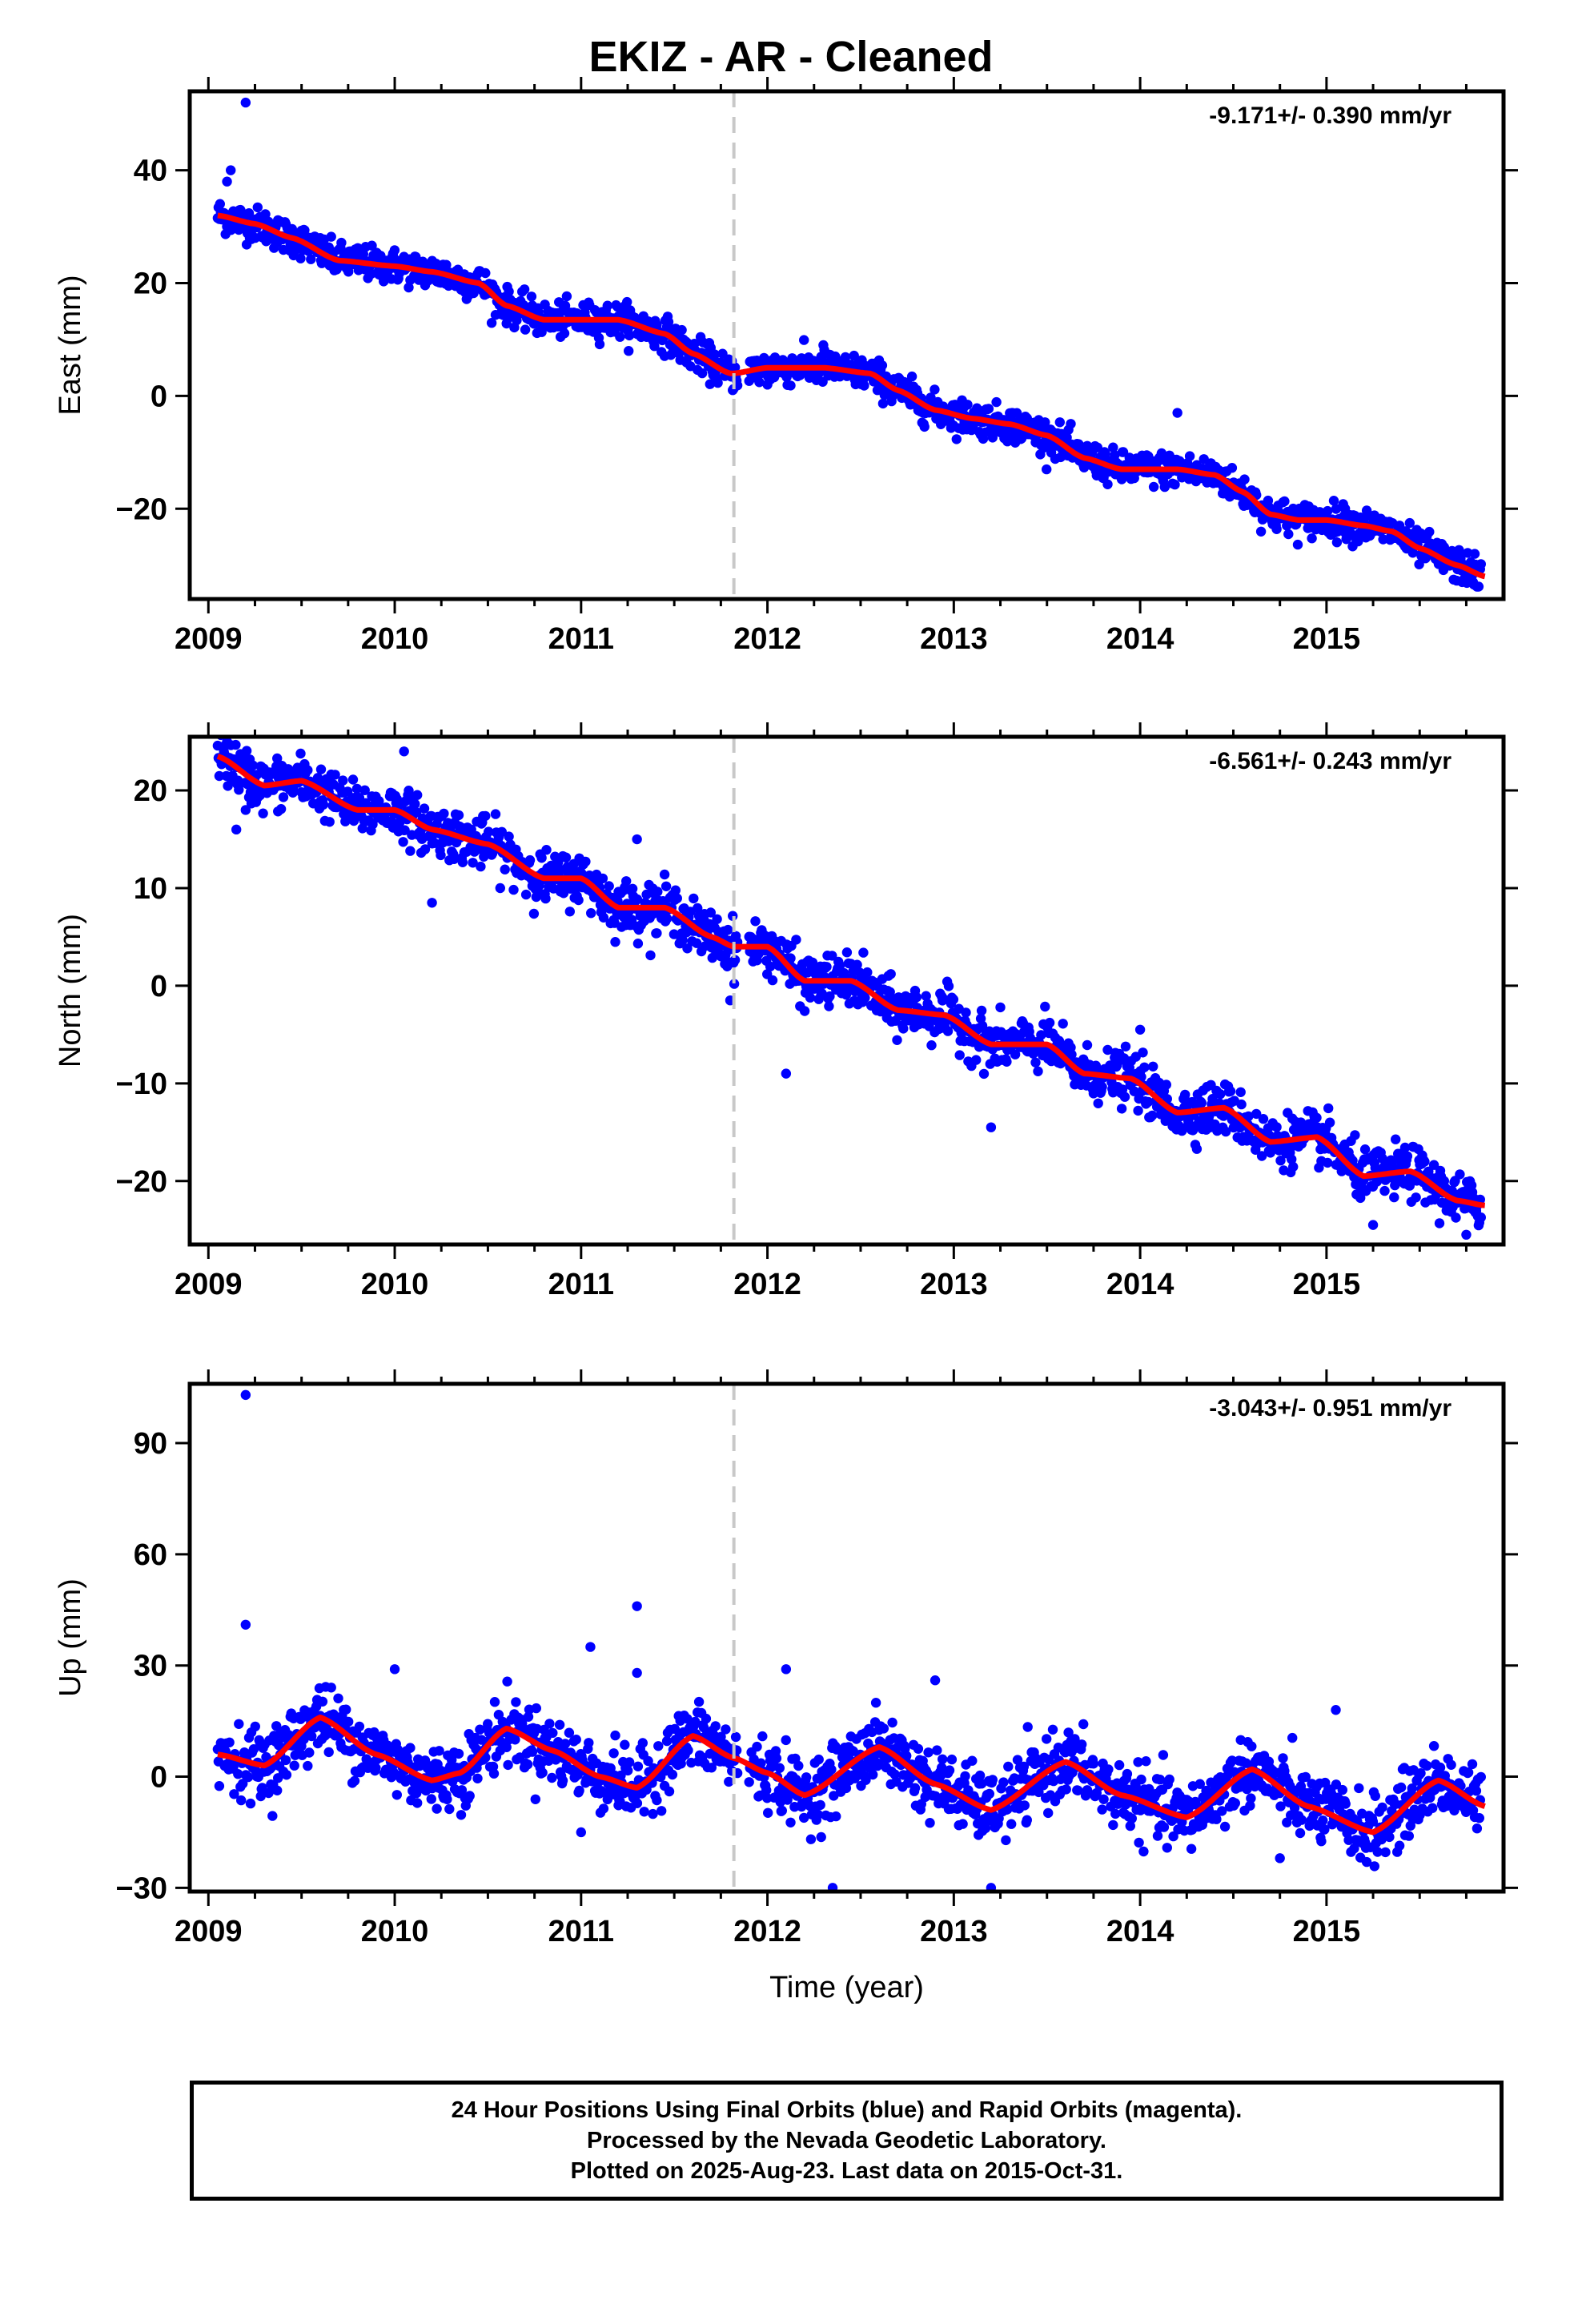 The image size is (1582, 2324). What do you see at coordinates (159, 396) in the screenshot?
I see `y-tick-label: 0` at bounding box center [159, 396].